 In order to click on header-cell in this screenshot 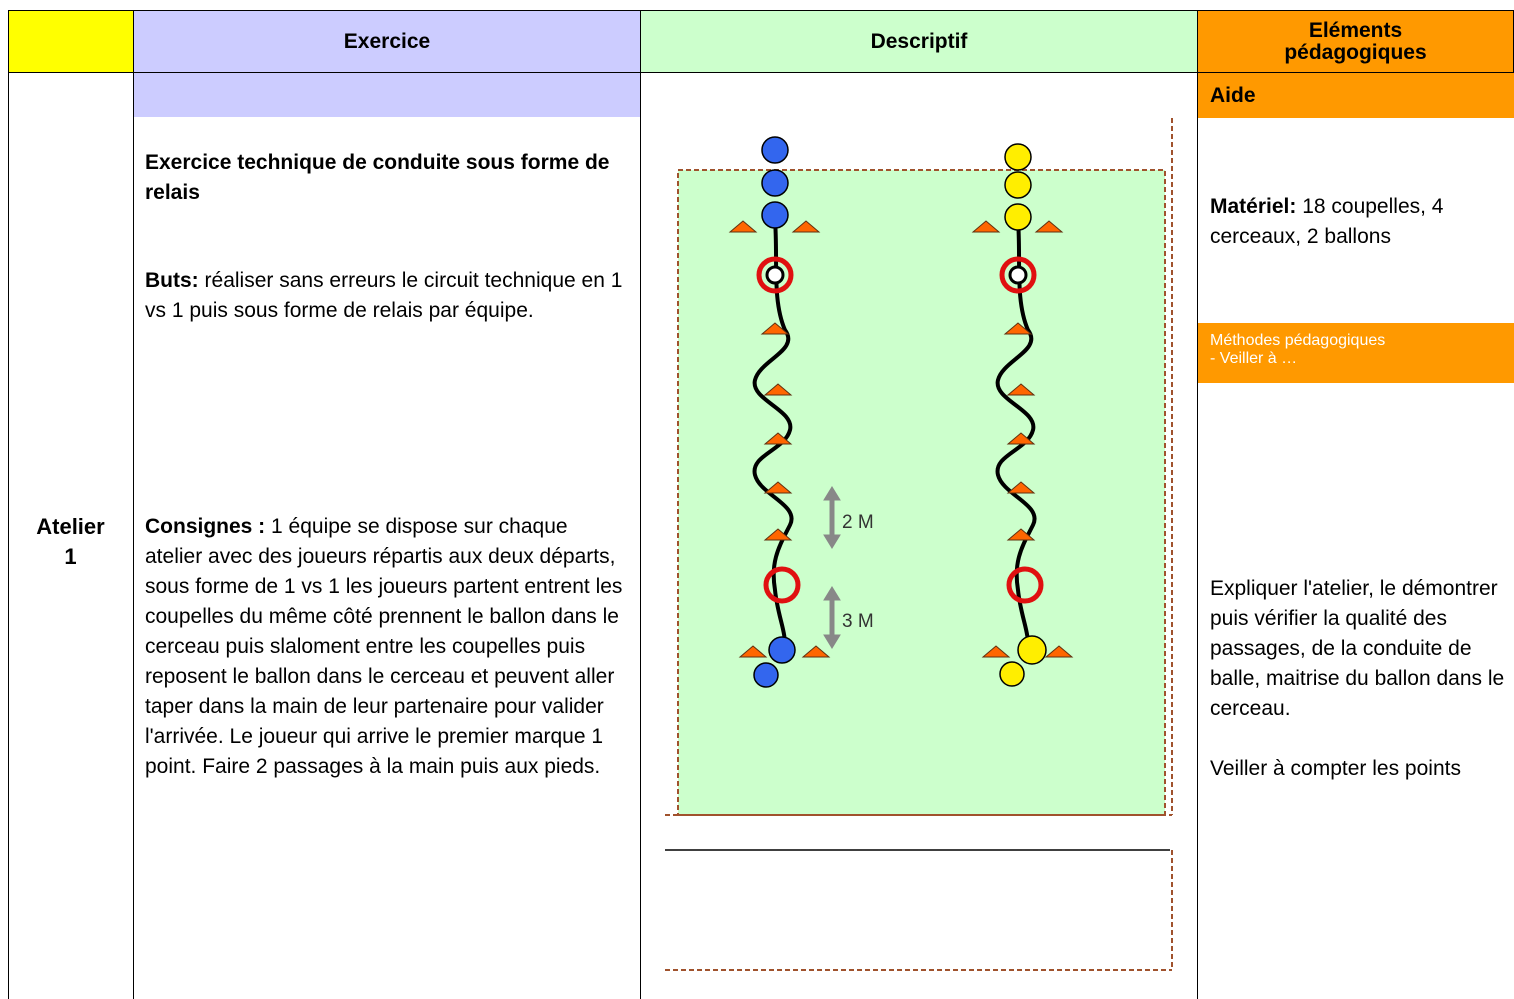, I will do `click(71, 41)`.